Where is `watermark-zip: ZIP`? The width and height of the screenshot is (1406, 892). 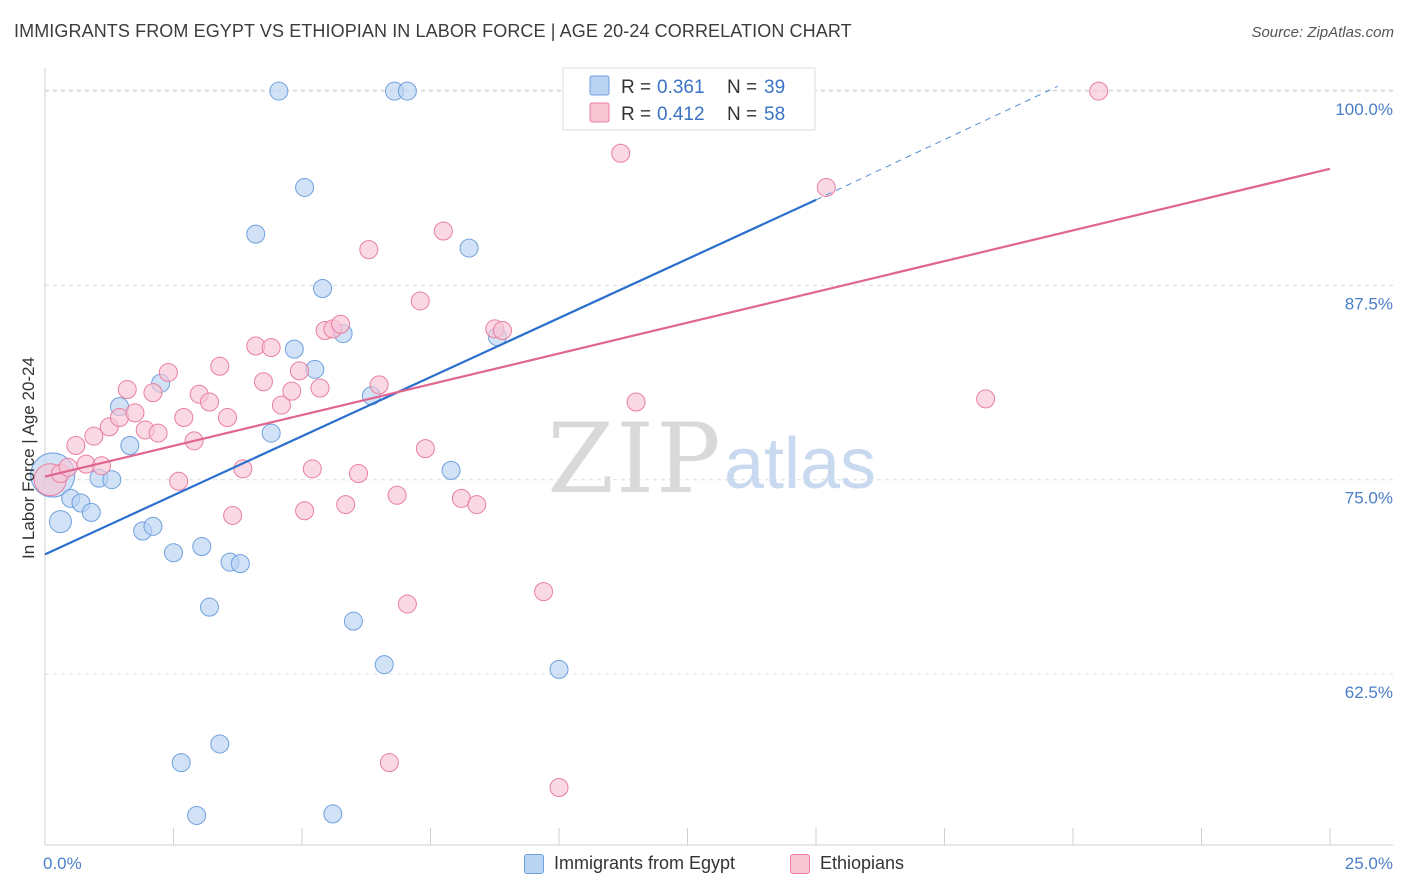
watermark-zip: ZIP is located at coordinates (634, 459).